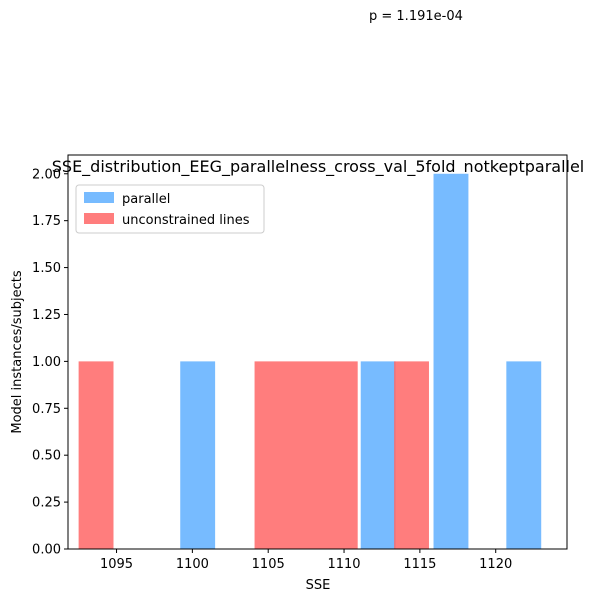 This screenshot has width=605, height=602. I want to click on y-axis-ticks: 0.00 0.25 0.50 0.75 1.00 1.25 1.50 1.75 2.00, so click(50, 362).